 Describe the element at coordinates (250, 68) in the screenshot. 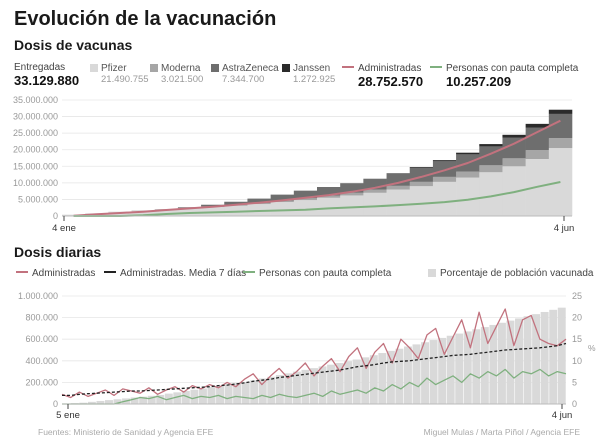

I see `legend-astrazeneca-label: AstraZeneca` at that location.